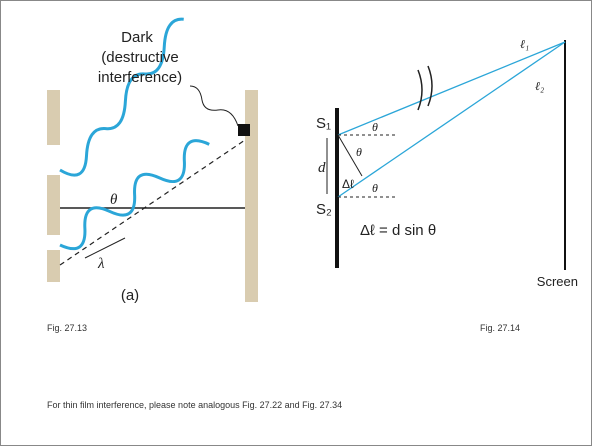  What do you see at coordinates (130, 295) in the screenshot?
I see `label: (a)` at bounding box center [130, 295].